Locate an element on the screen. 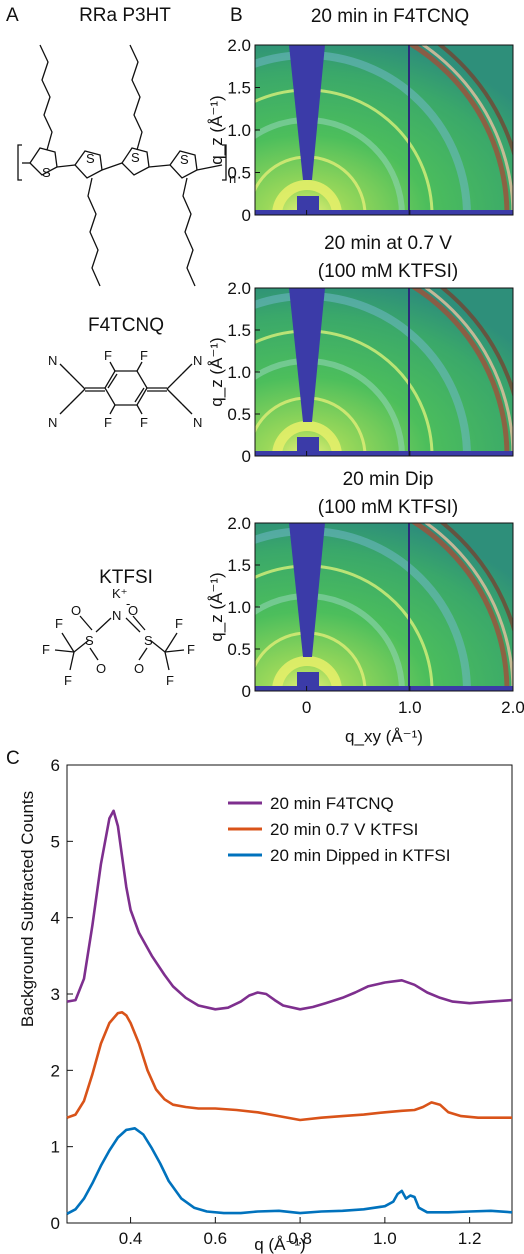 The width and height of the screenshot is (524, 1254). f4tcnq-f2: F is located at coordinates (144, 355).